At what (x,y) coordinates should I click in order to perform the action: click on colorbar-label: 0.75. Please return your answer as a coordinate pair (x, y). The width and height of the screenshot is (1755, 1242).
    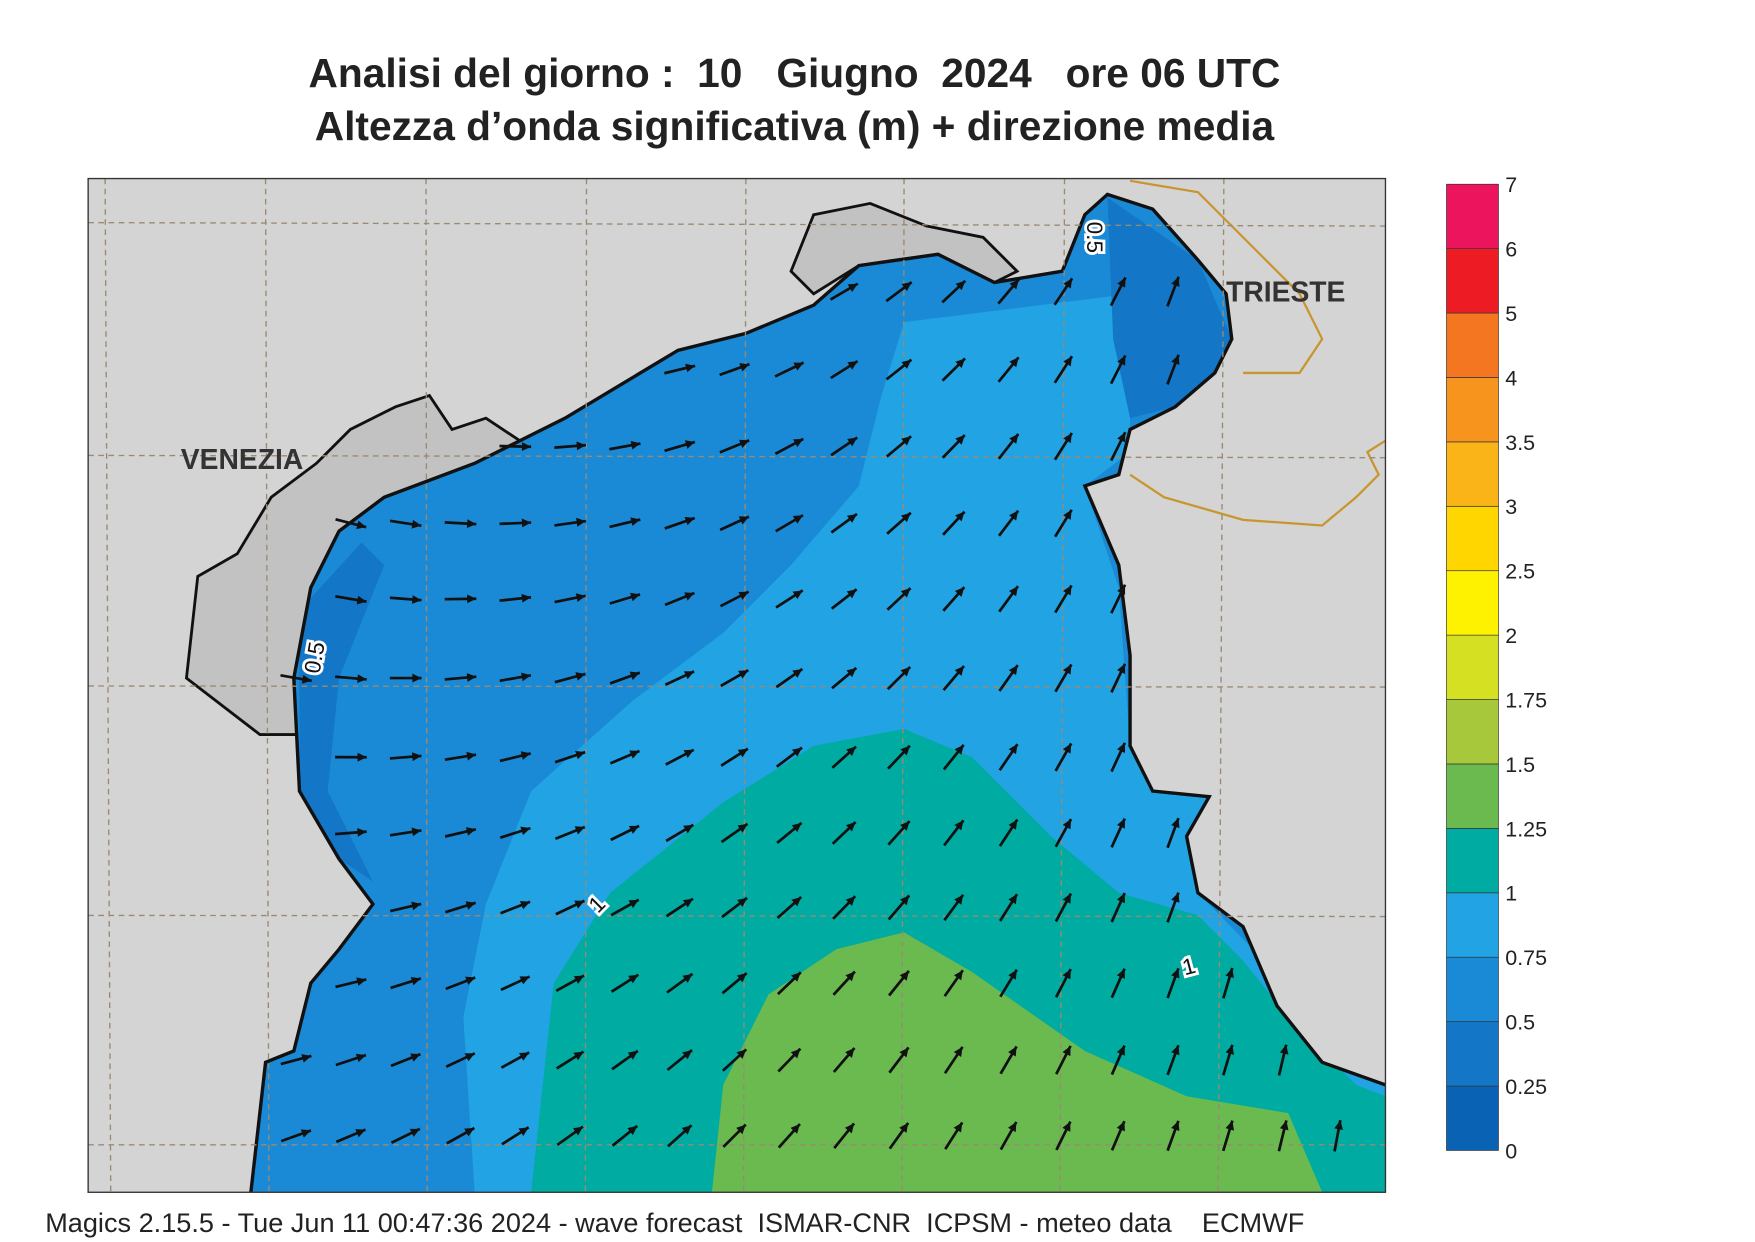
    Looking at the image, I should click on (1526, 958).